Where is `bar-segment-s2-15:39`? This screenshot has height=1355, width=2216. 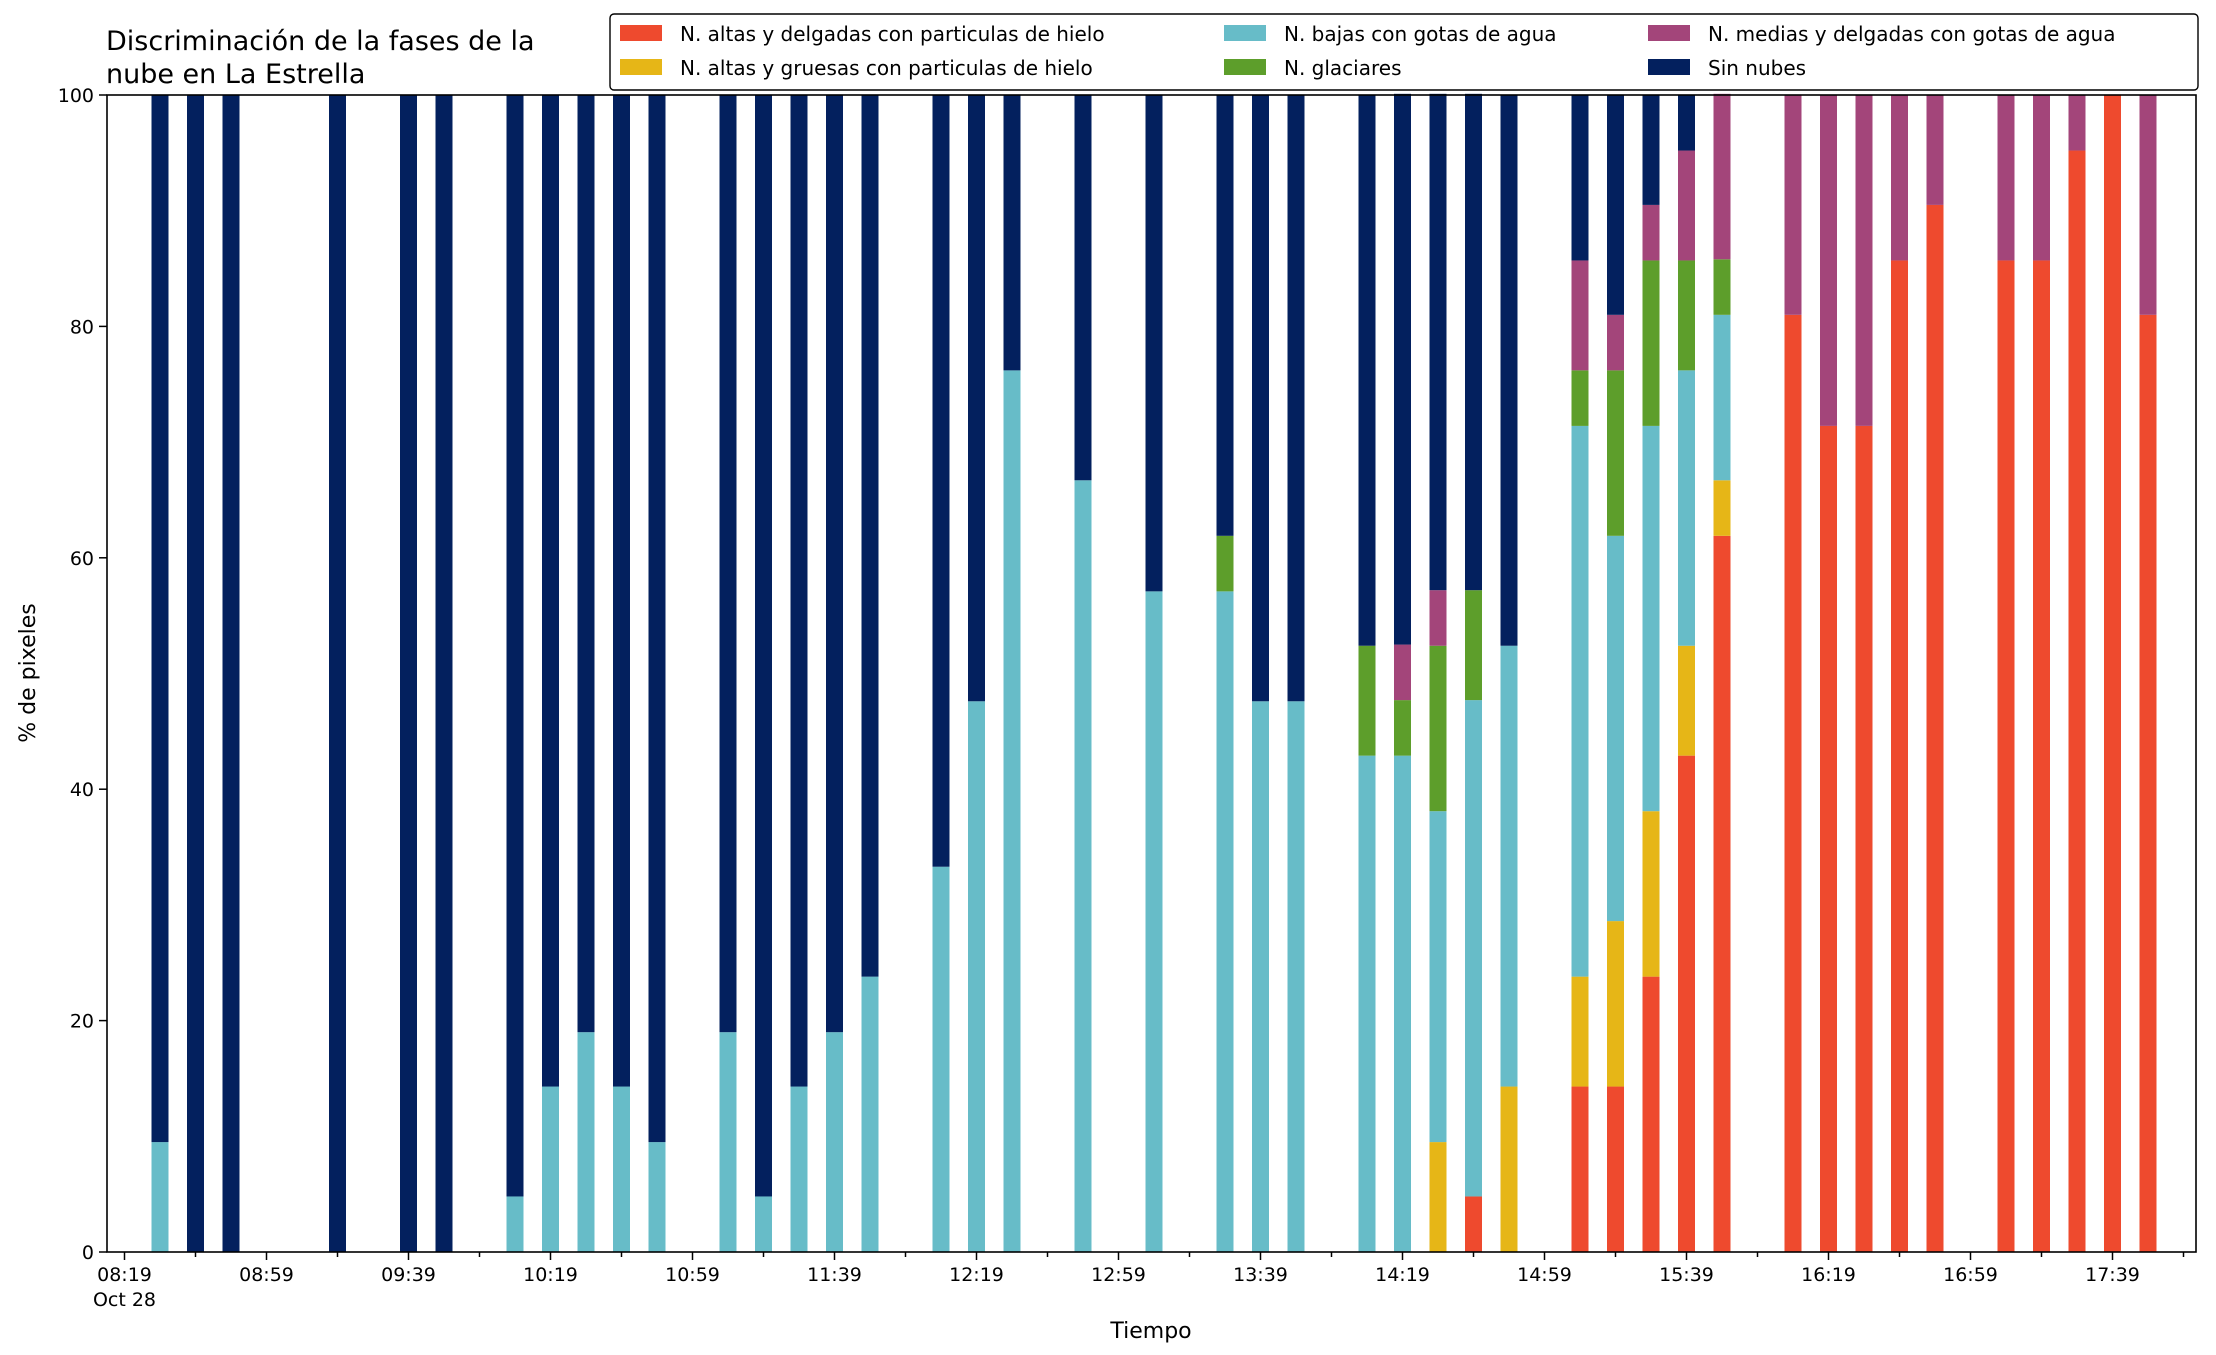
bar-segment-s2-15:39 is located at coordinates (1686, 508).